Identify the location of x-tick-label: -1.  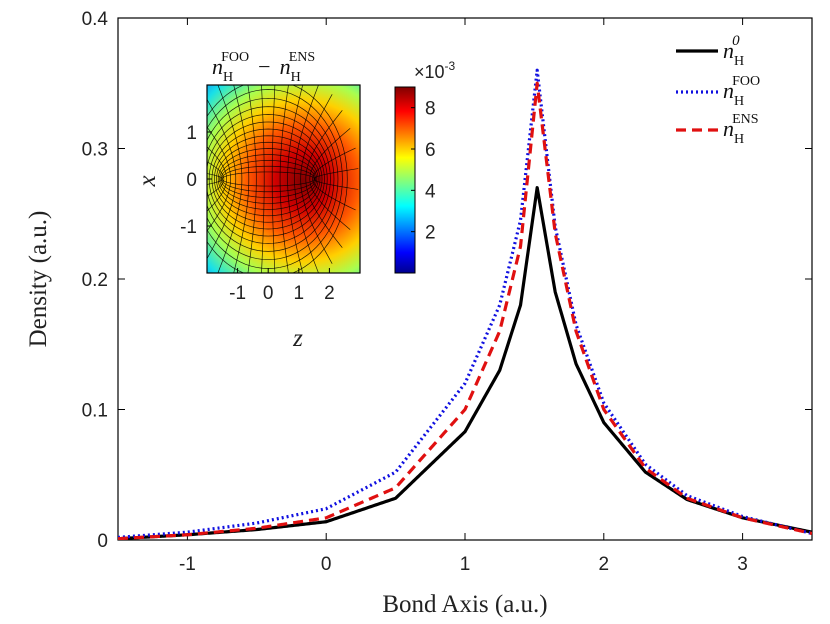
(187, 564).